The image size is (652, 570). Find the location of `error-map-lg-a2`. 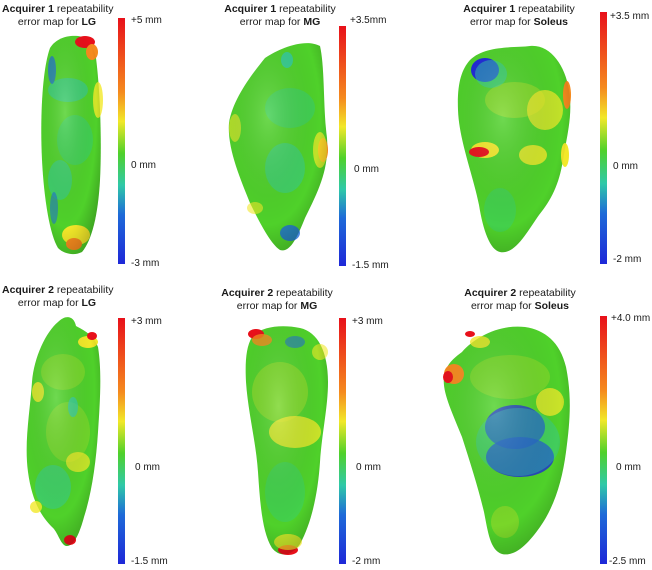

error-map-lg-a2 is located at coordinates (63, 432).